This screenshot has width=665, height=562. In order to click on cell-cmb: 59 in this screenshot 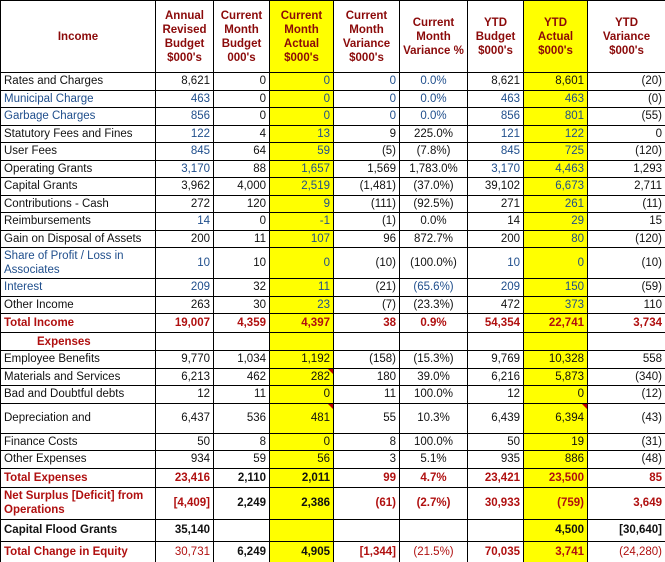, I will do `click(241, 459)`.